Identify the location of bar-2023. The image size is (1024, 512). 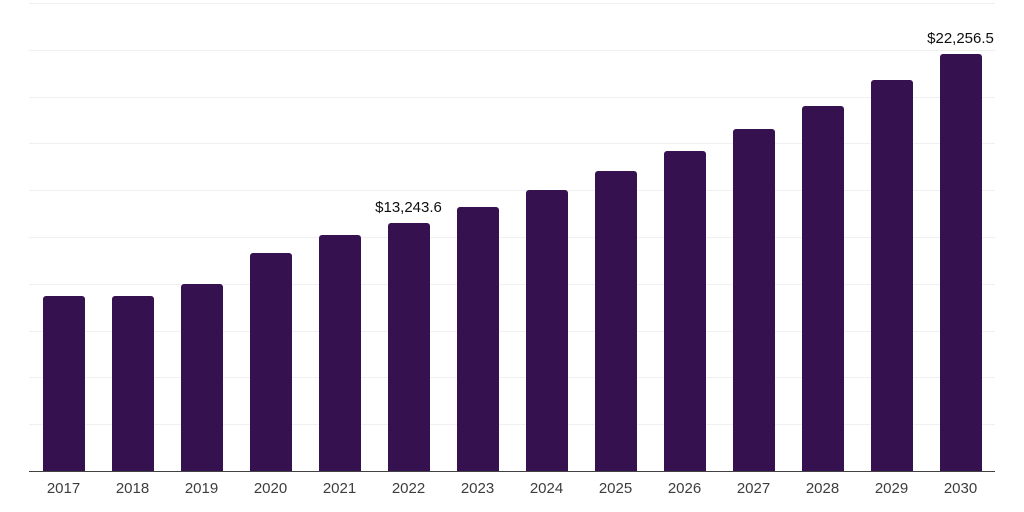
(477, 339).